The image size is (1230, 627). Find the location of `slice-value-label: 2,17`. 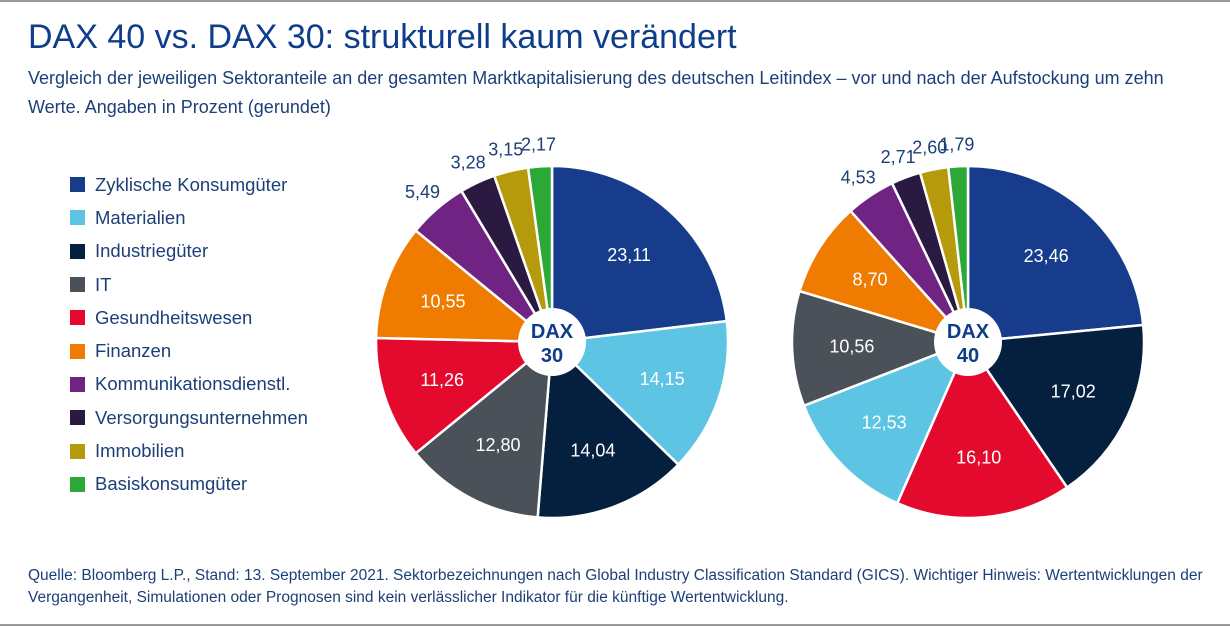

slice-value-label: 2,17 is located at coordinates (538, 145).